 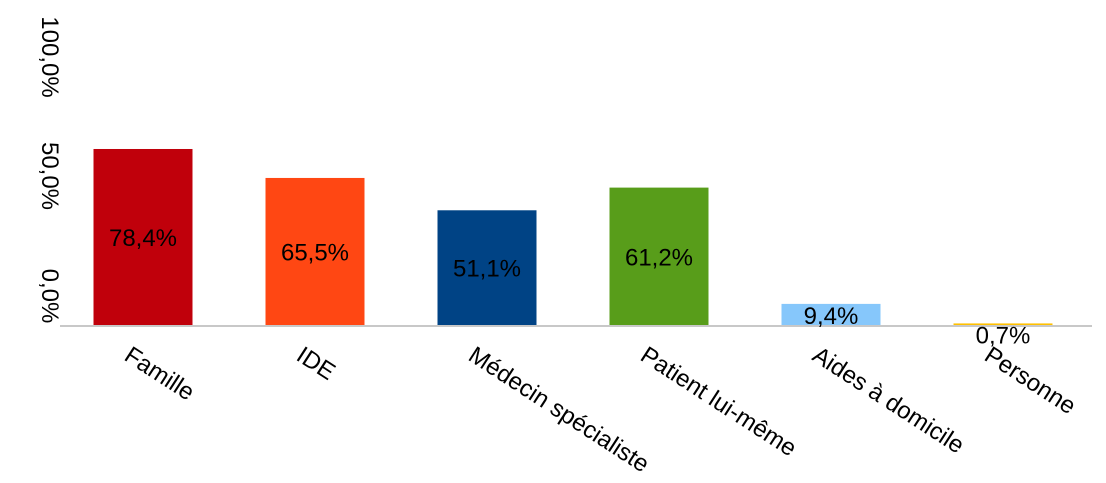 What do you see at coordinates (888, 400) in the screenshot?
I see `category-label-5: Aides à domicile` at bounding box center [888, 400].